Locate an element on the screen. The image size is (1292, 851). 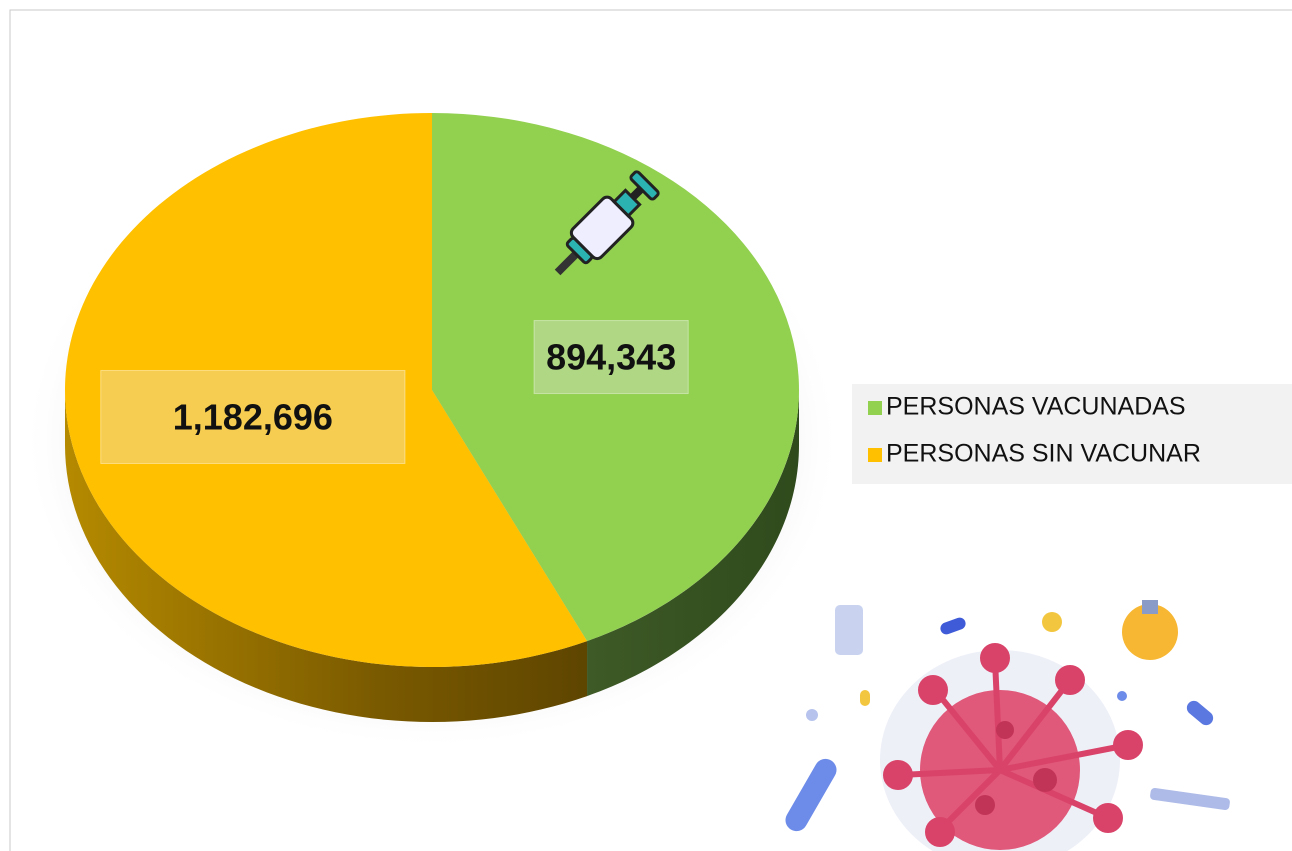
legend: PERSONAS VACUNADAS PERSONAS SIN VACUNAR is located at coordinates (1034, 430).